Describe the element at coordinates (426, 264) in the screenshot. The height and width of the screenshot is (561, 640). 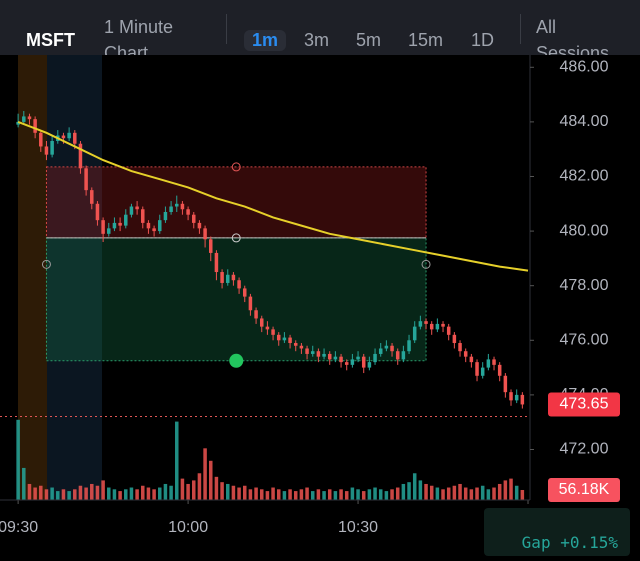
I see `width-handle` at that location.